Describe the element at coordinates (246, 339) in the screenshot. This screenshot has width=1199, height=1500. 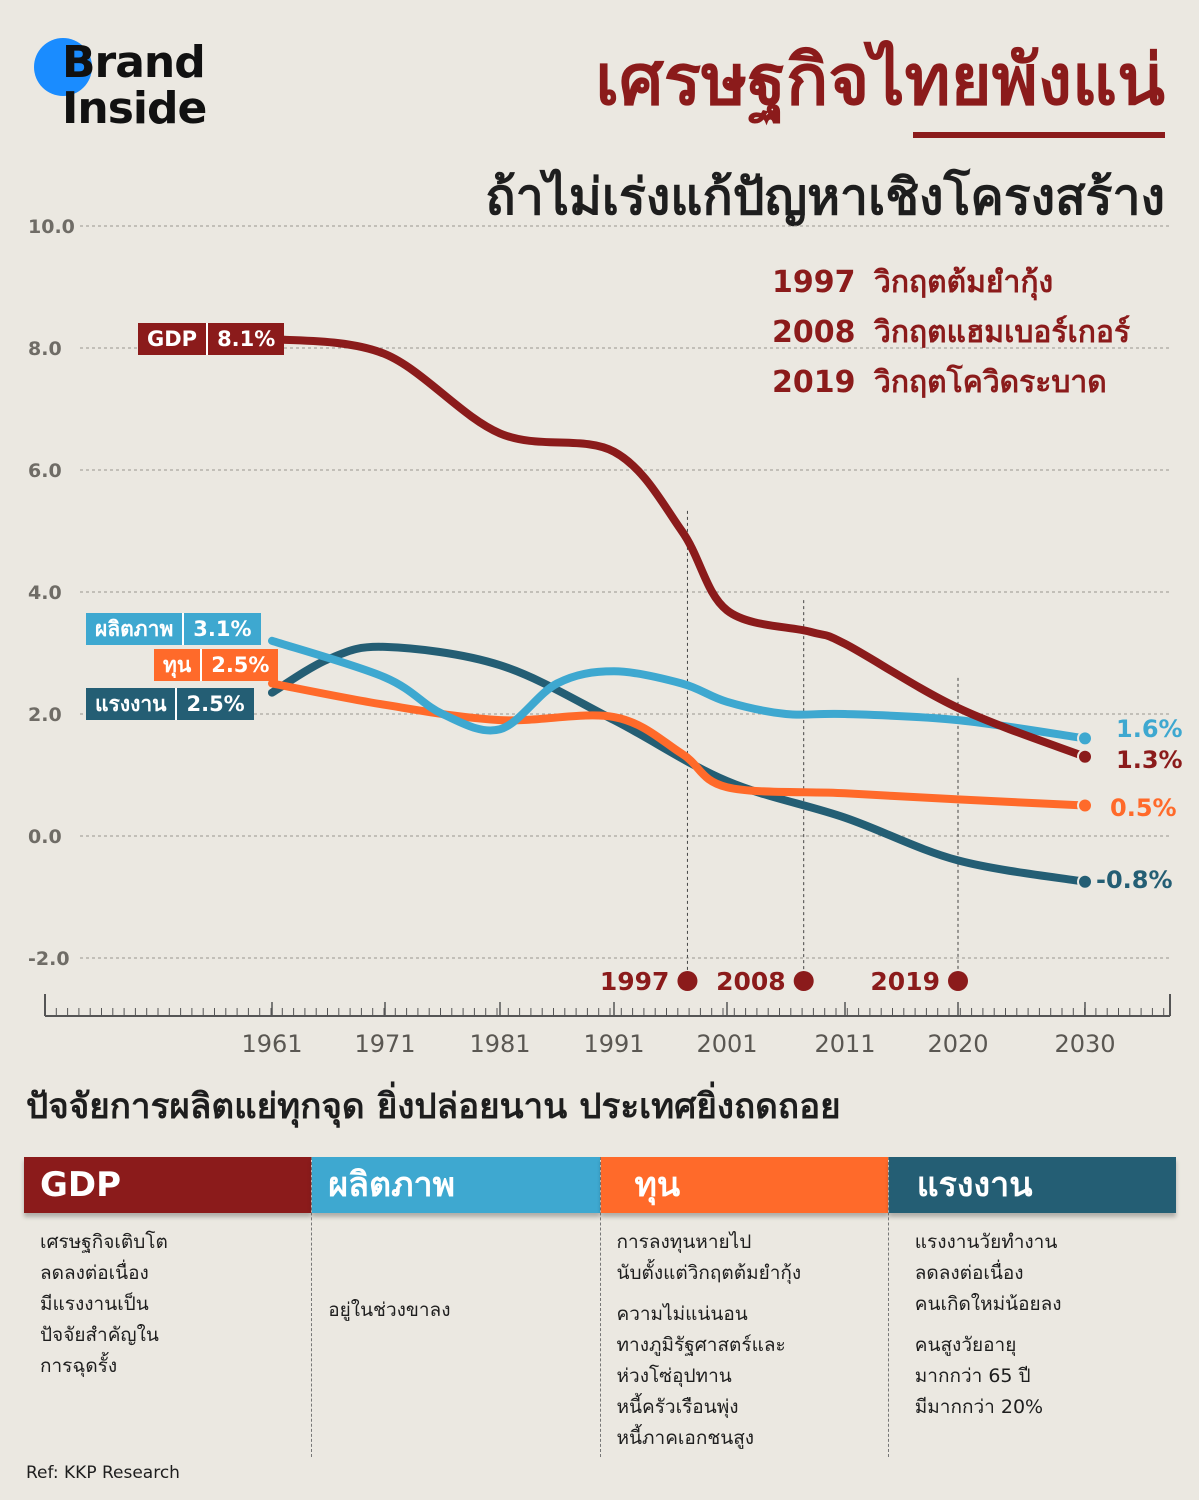
I see `series-tag-value: 8.1%` at that location.